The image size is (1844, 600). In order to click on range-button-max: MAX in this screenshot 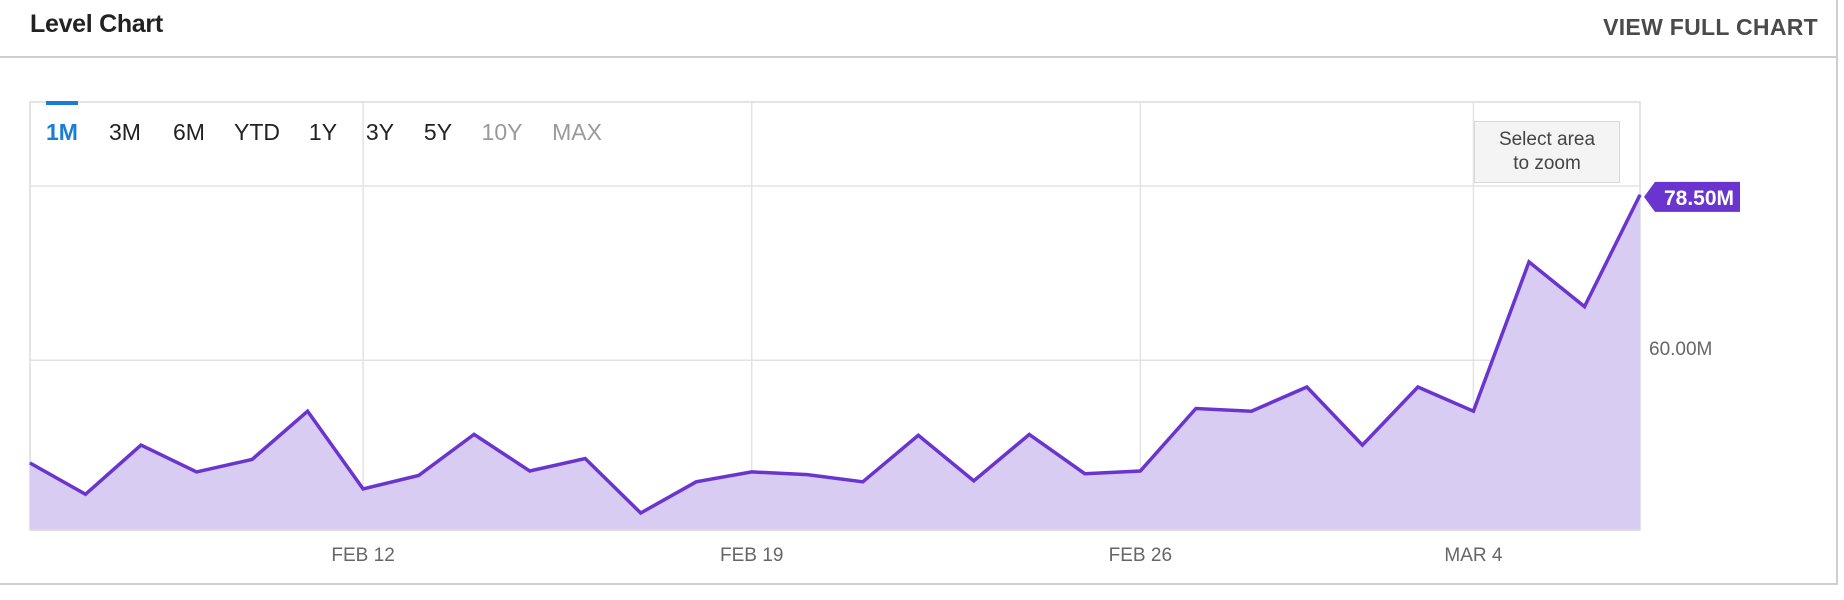, I will do `click(577, 132)`.